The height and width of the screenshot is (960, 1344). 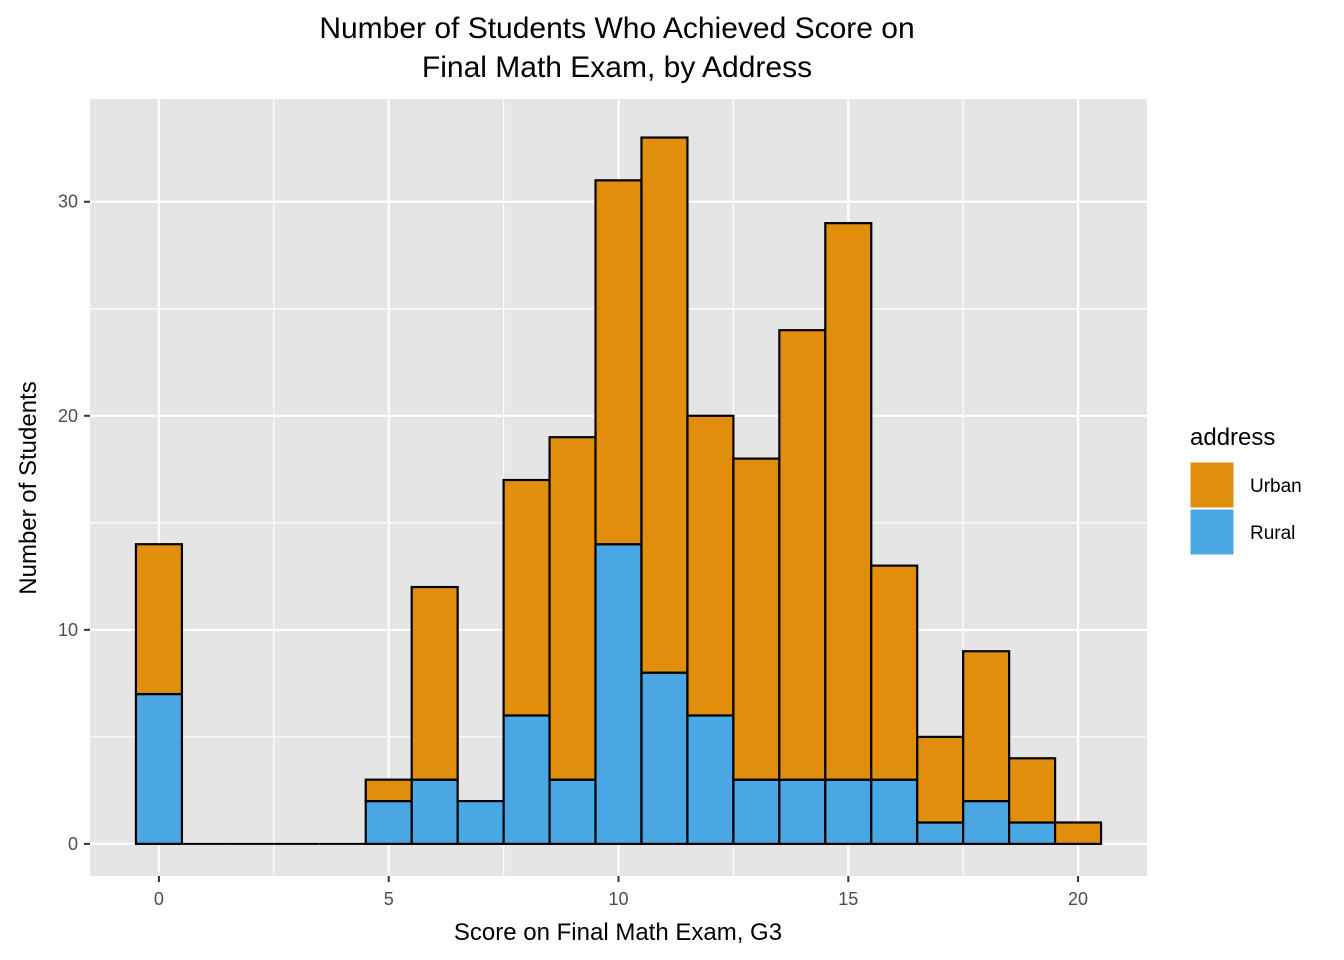 What do you see at coordinates (28, 487) in the screenshot?
I see `y-axis-title: Number of Students` at bounding box center [28, 487].